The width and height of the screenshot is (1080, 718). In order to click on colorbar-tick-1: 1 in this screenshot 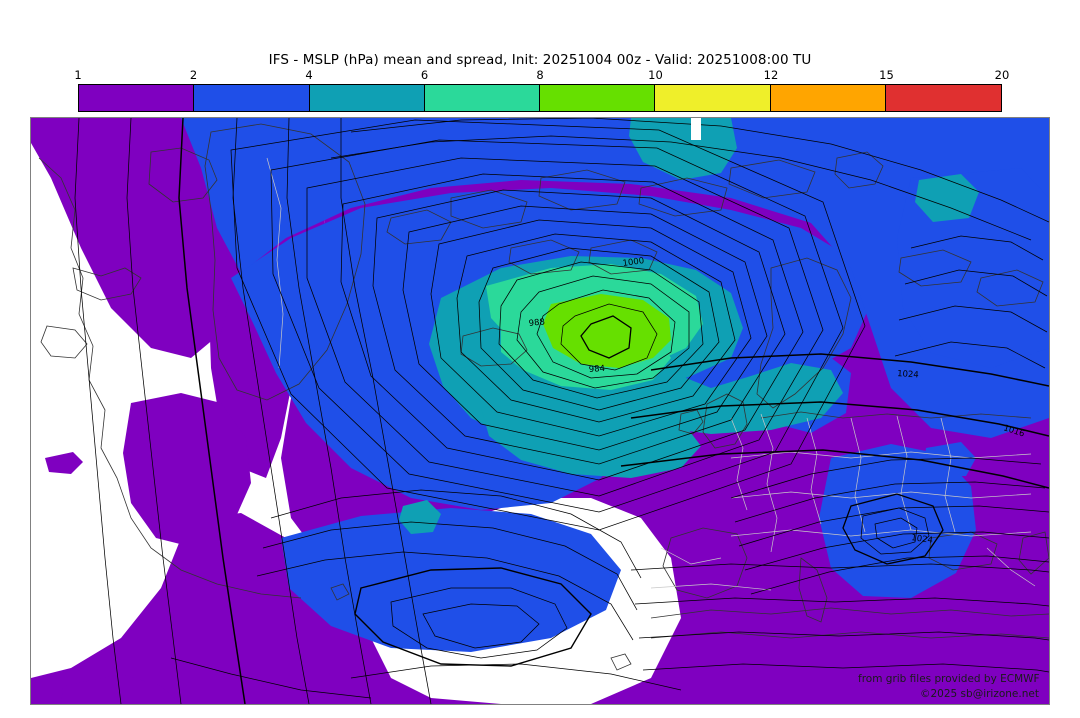, I will do `click(78, 75)`.